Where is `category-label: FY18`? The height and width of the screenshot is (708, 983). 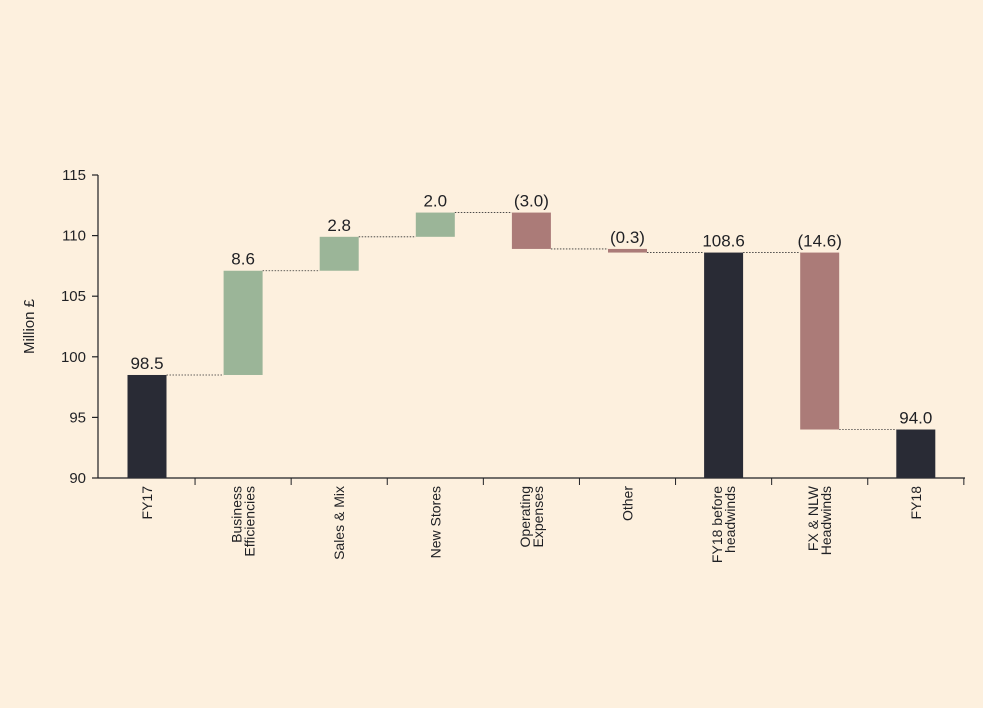 category-label: FY18 is located at coordinates (916, 503).